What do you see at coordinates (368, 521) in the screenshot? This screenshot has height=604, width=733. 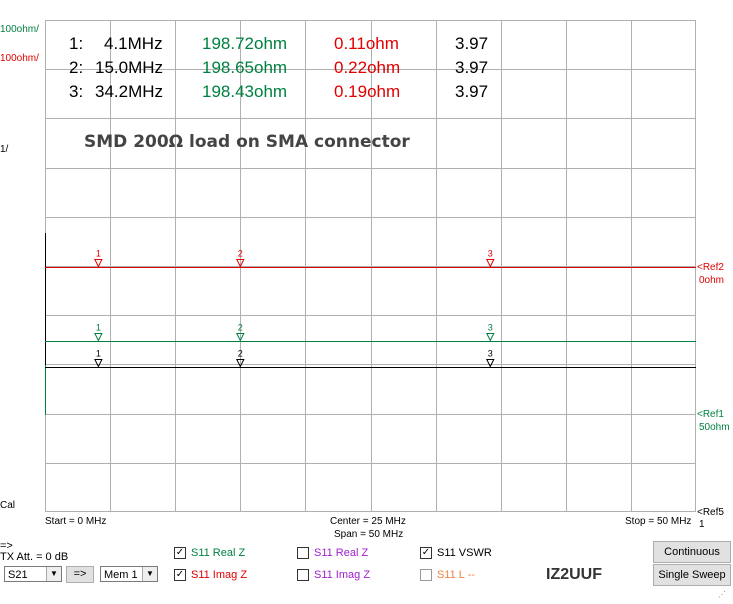 I see `center-label: Center = 25 MHz` at bounding box center [368, 521].